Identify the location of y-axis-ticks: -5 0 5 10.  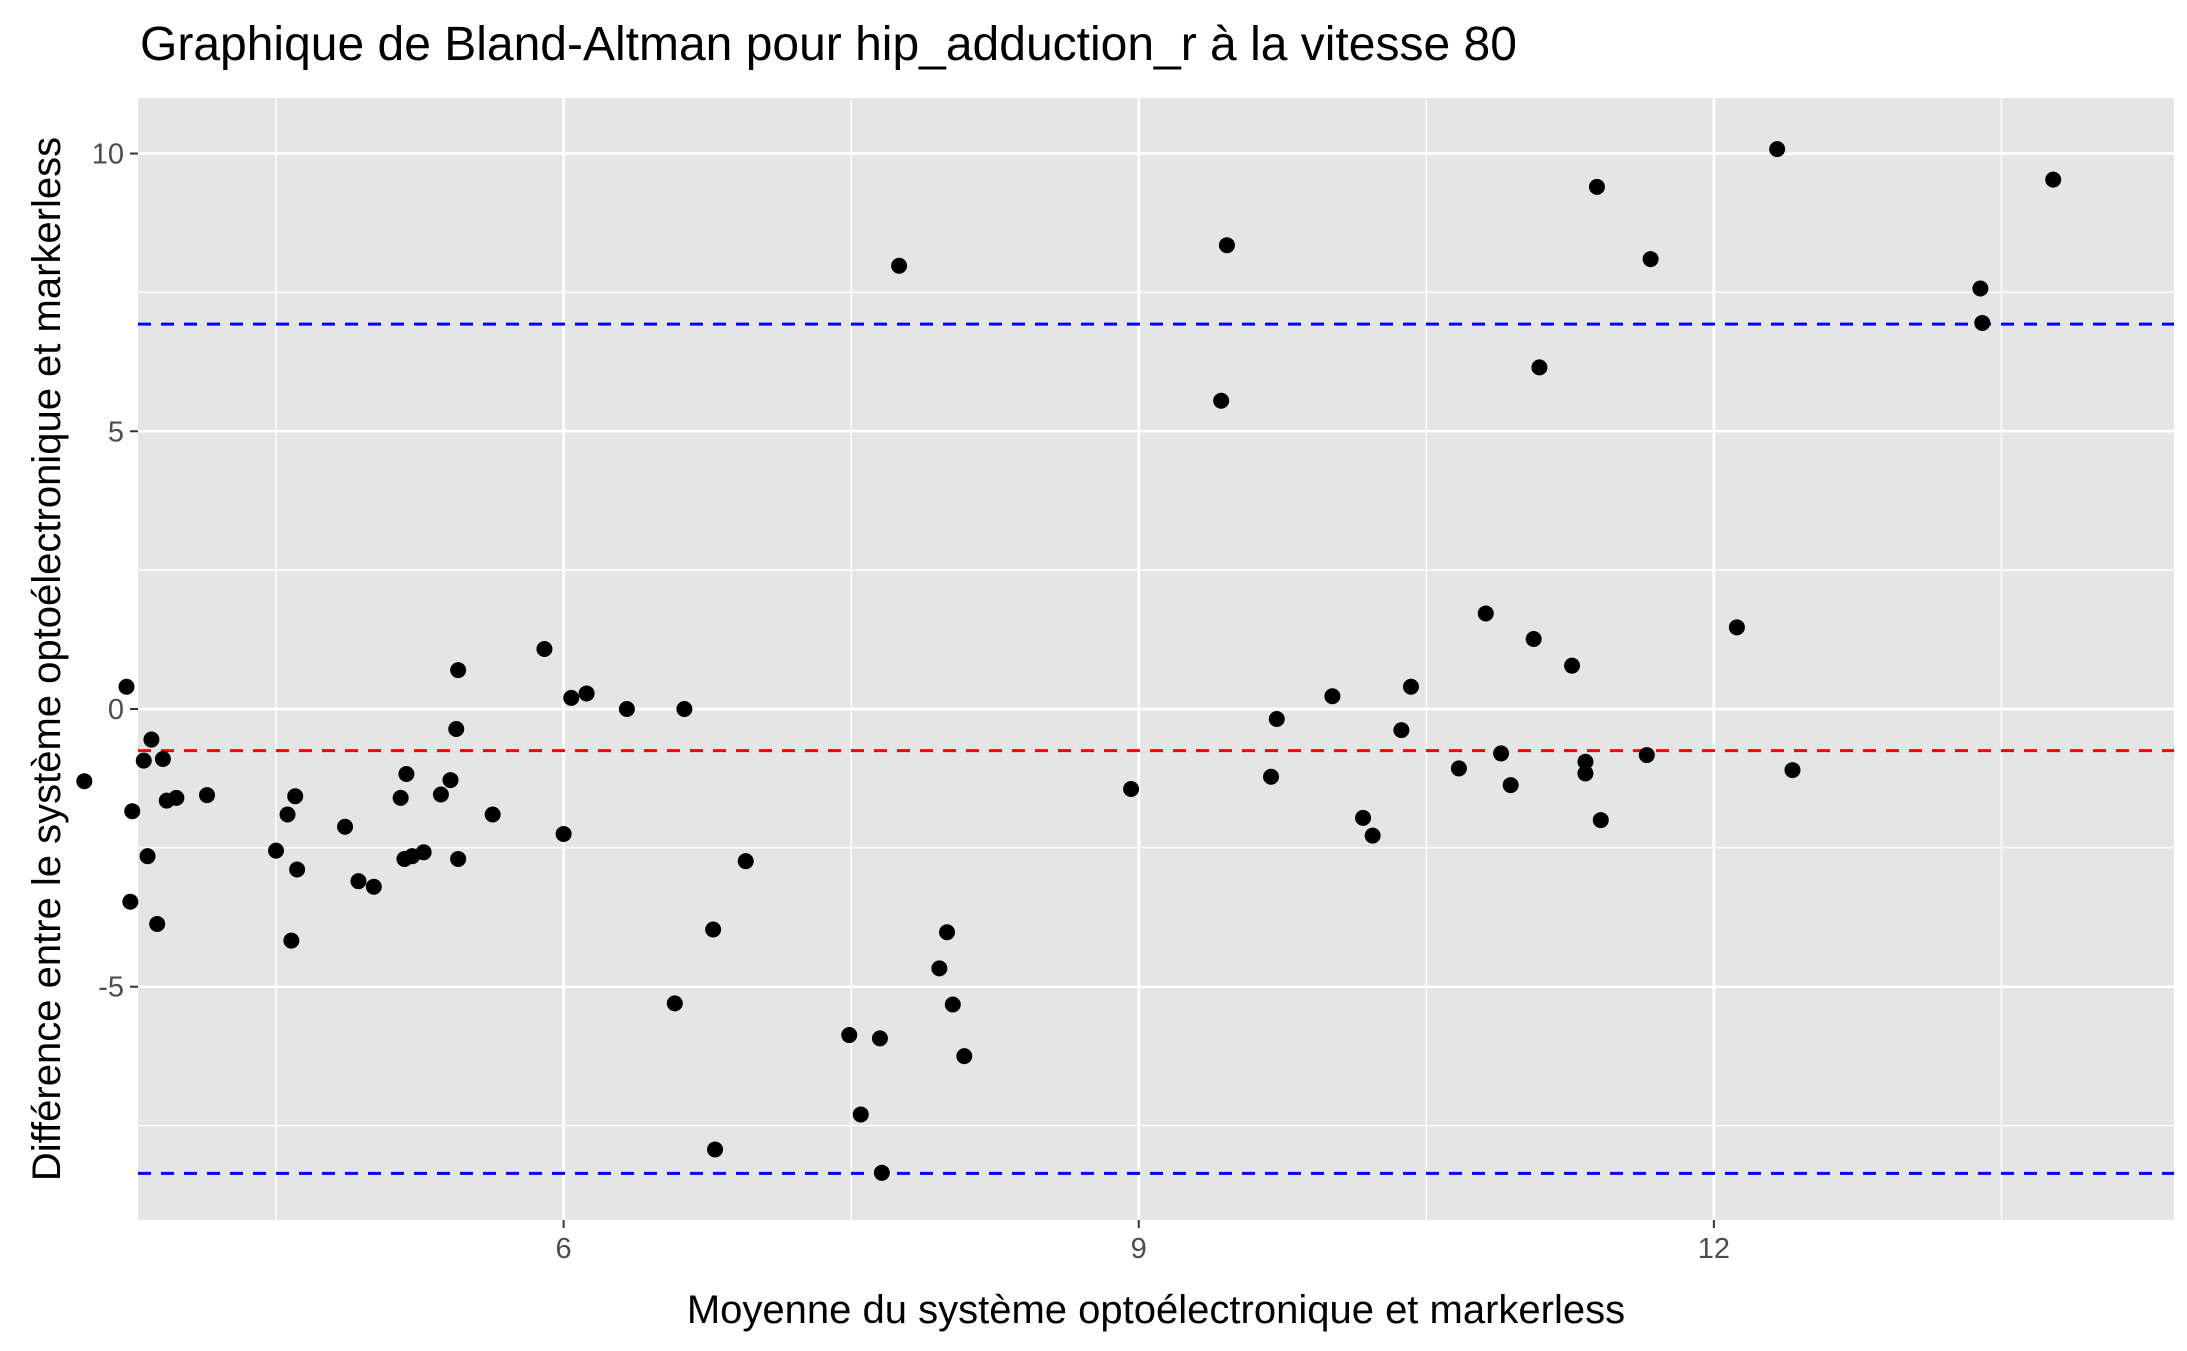
(115, 571).